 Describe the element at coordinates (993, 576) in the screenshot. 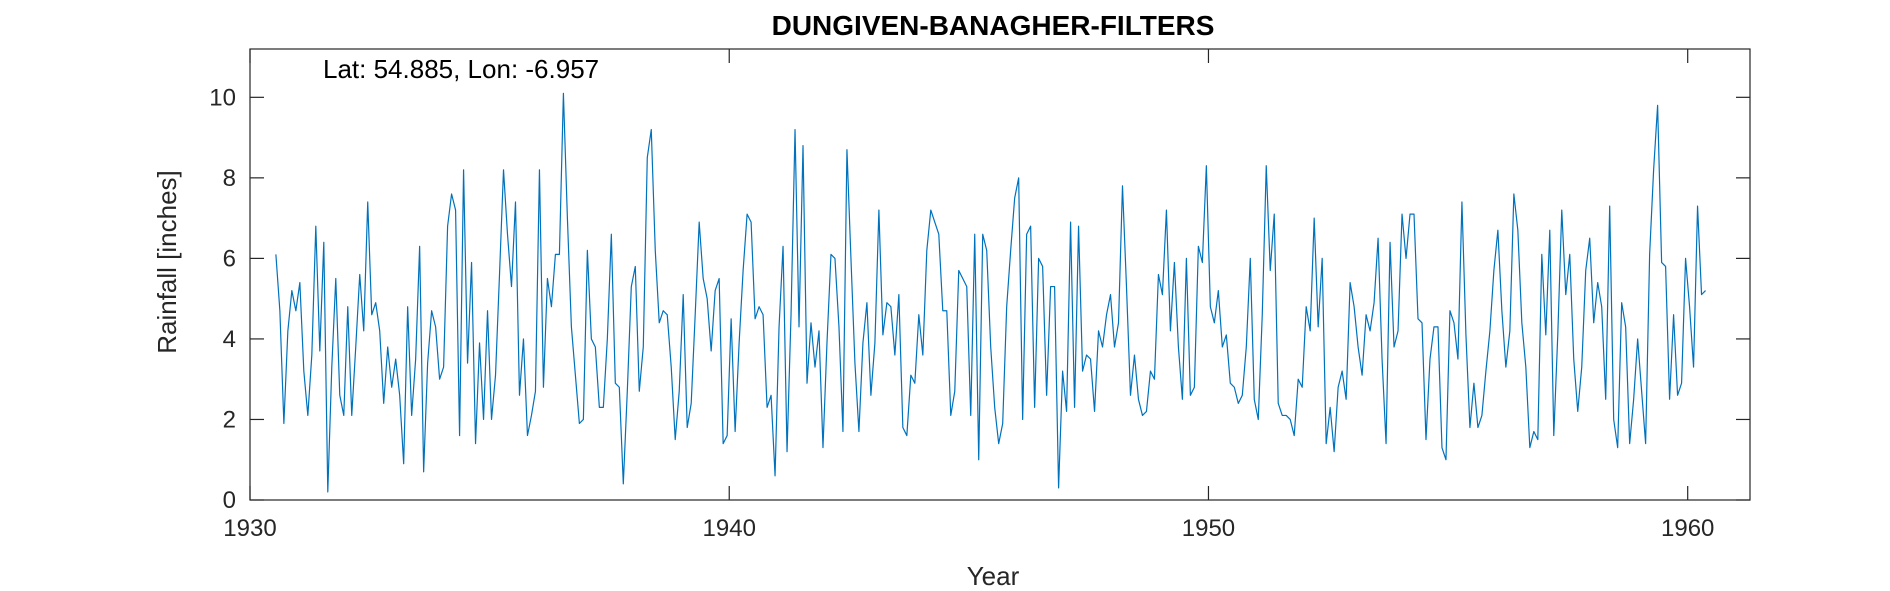

I see `x-axis-label: Year` at that location.